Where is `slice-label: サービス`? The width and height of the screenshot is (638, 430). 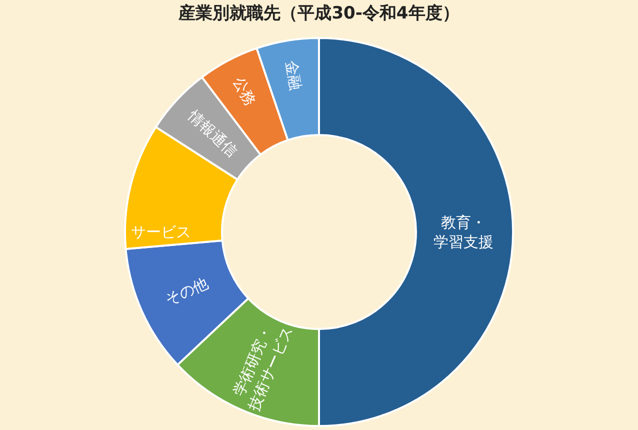
slice-label: サービス is located at coordinates (161, 232).